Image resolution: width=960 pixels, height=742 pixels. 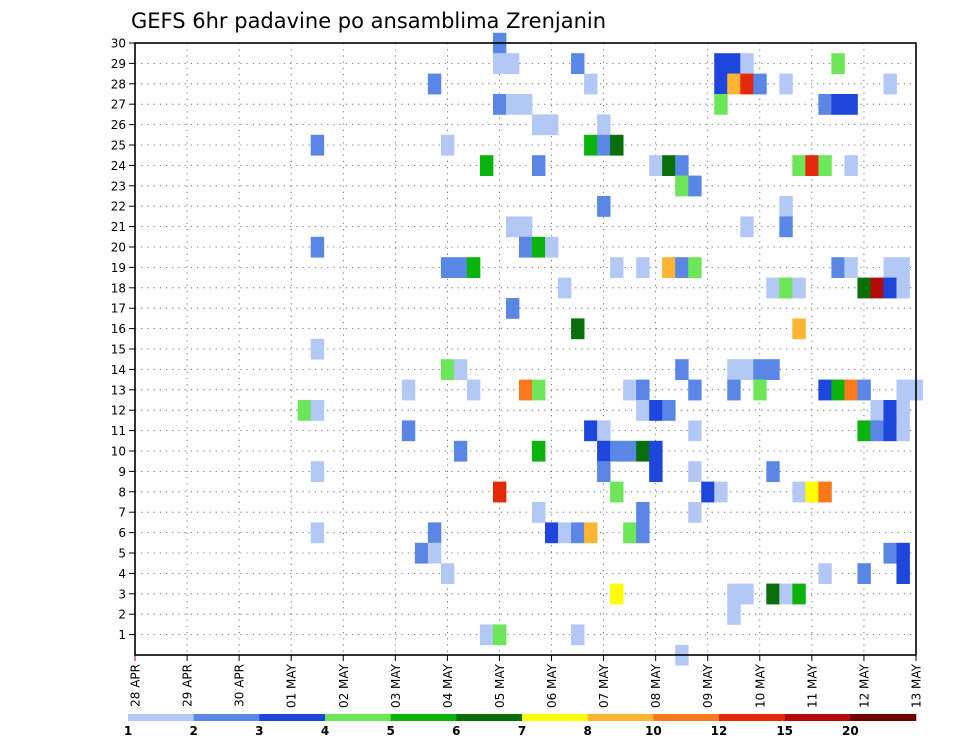 I want to click on y-tick-label: 29, so click(x=118, y=64).